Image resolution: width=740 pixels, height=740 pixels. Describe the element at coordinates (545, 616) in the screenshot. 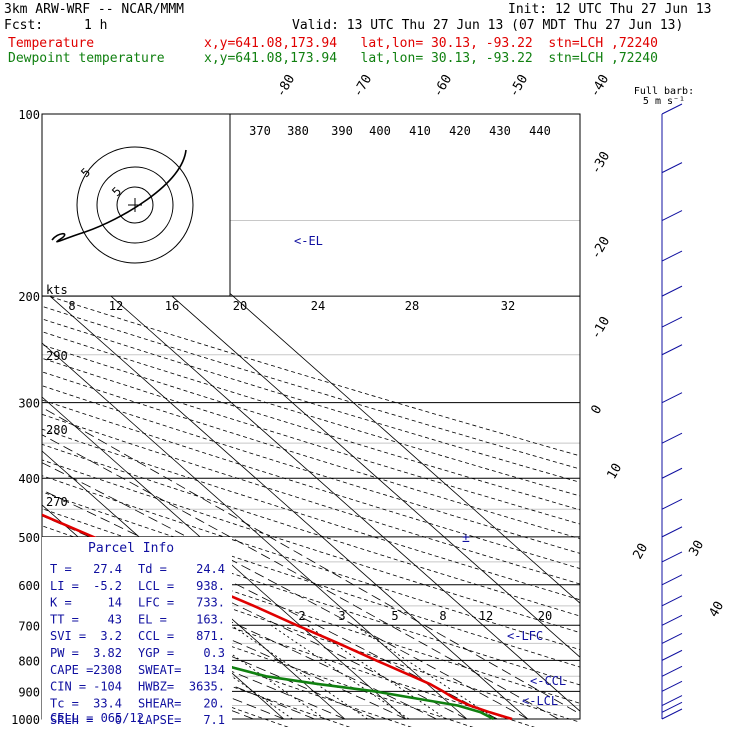

I see `mixing-ratio-label: 20` at that location.